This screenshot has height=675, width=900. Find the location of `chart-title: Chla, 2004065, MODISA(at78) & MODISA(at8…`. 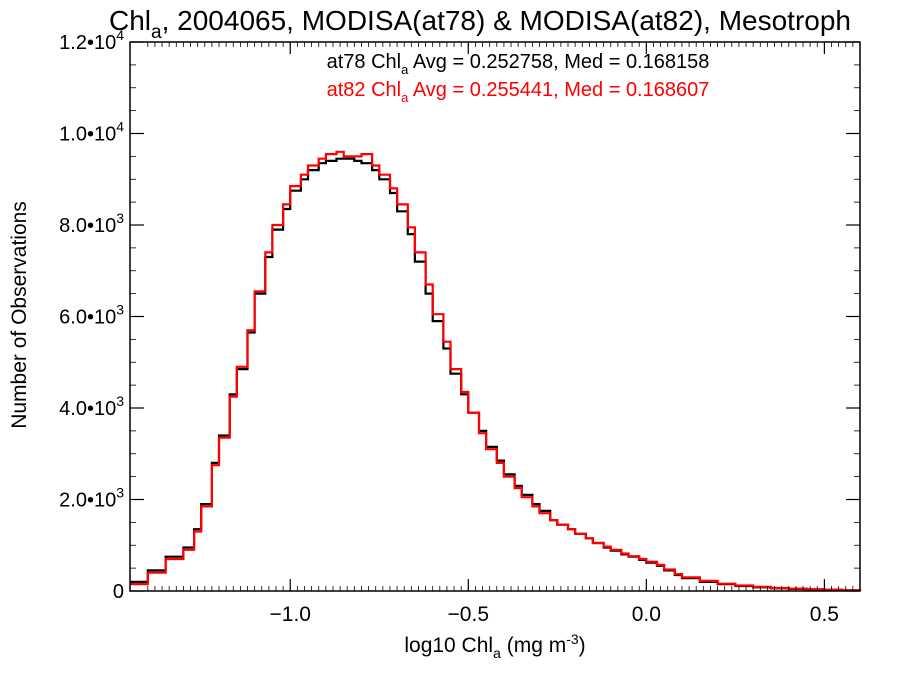

chart-title: Chla, 2004065, MODISA(at78) & MODISA(at8… is located at coordinates (480, 24).